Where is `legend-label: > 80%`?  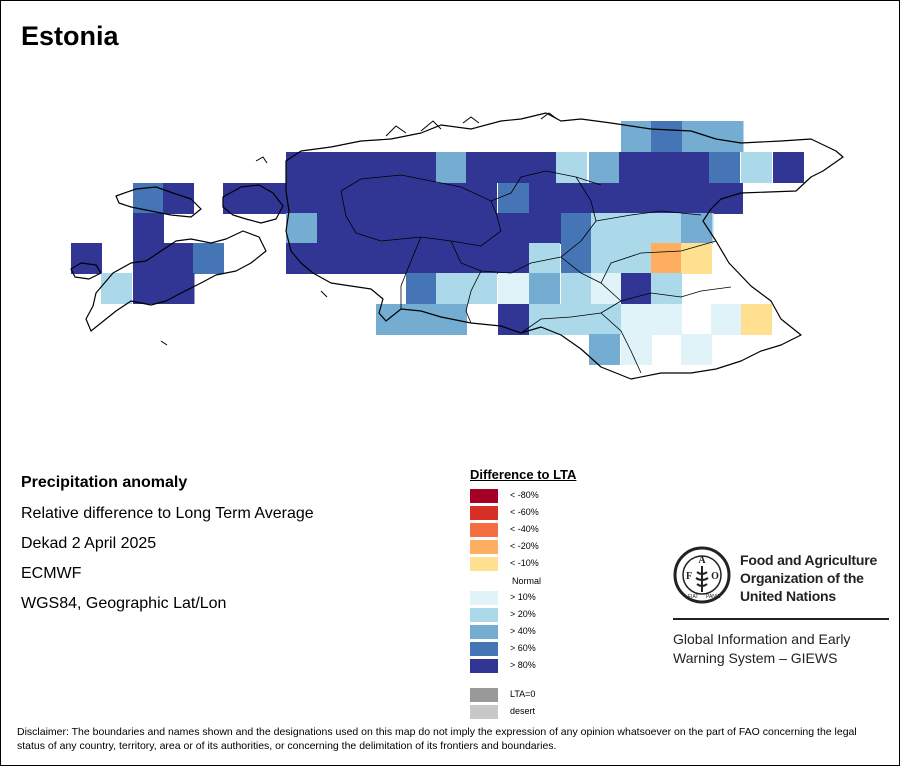
legend-label: > 80% is located at coordinates (523, 665).